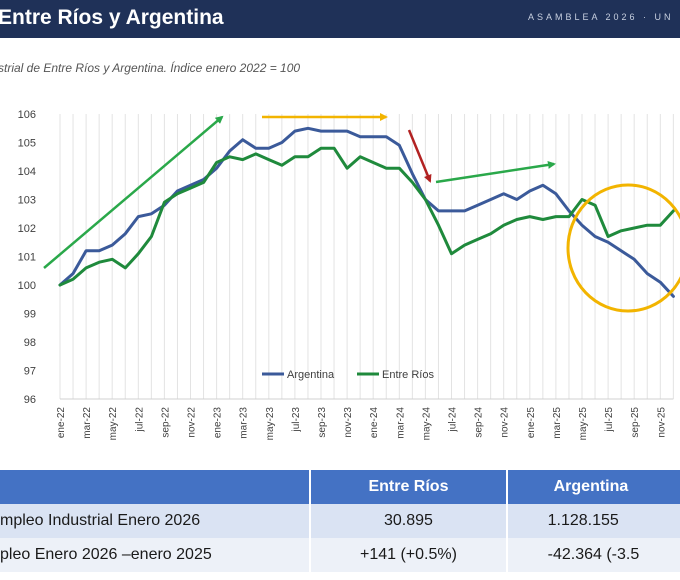 The image size is (680, 580). What do you see at coordinates (408, 487) in the screenshot?
I see `table-header-cell: Entre Ríos` at bounding box center [408, 487].